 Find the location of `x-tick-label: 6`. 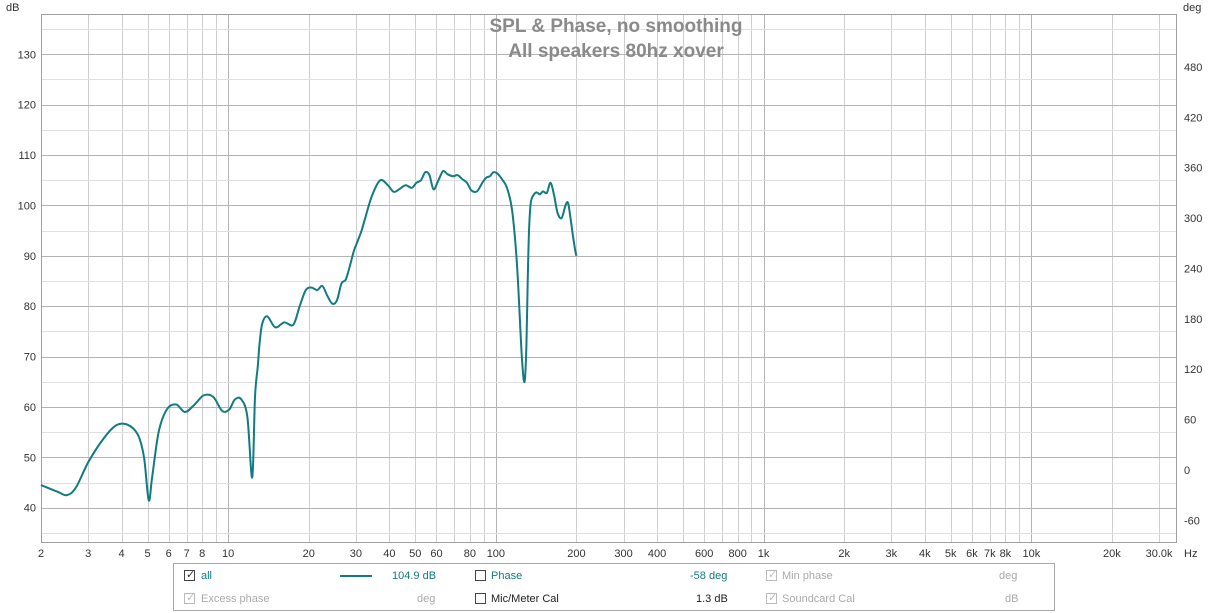

x-tick-label: 6 is located at coordinates (169, 554).